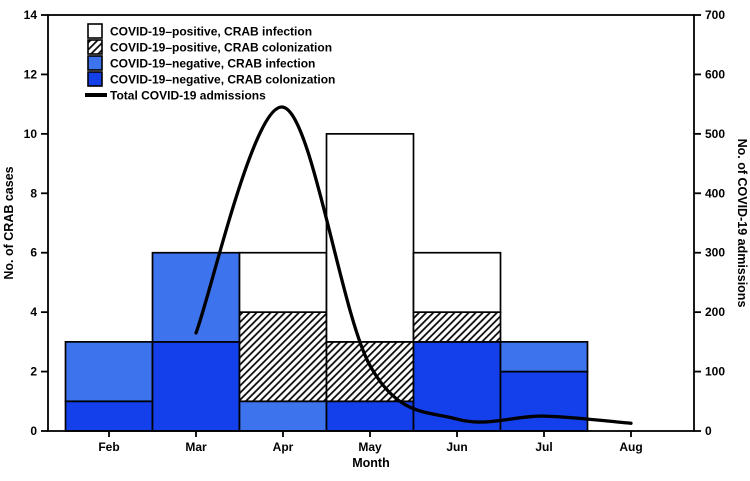 The image size is (750, 481). What do you see at coordinates (108, 447) in the screenshot?
I see `x-axis-tick-label: Feb` at bounding box center [108, 447].